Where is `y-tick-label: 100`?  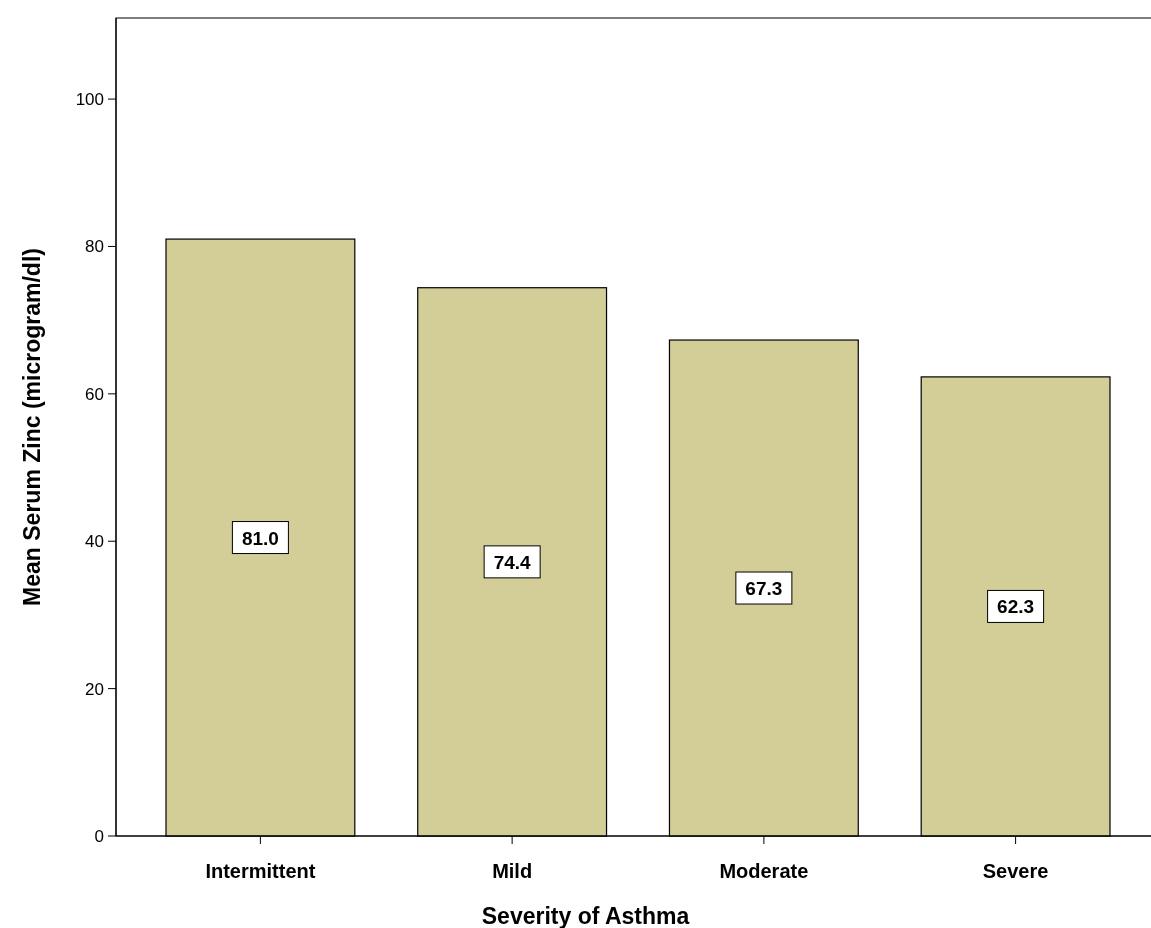
y-tick-label: 100 is located at coordinates (89, 100).